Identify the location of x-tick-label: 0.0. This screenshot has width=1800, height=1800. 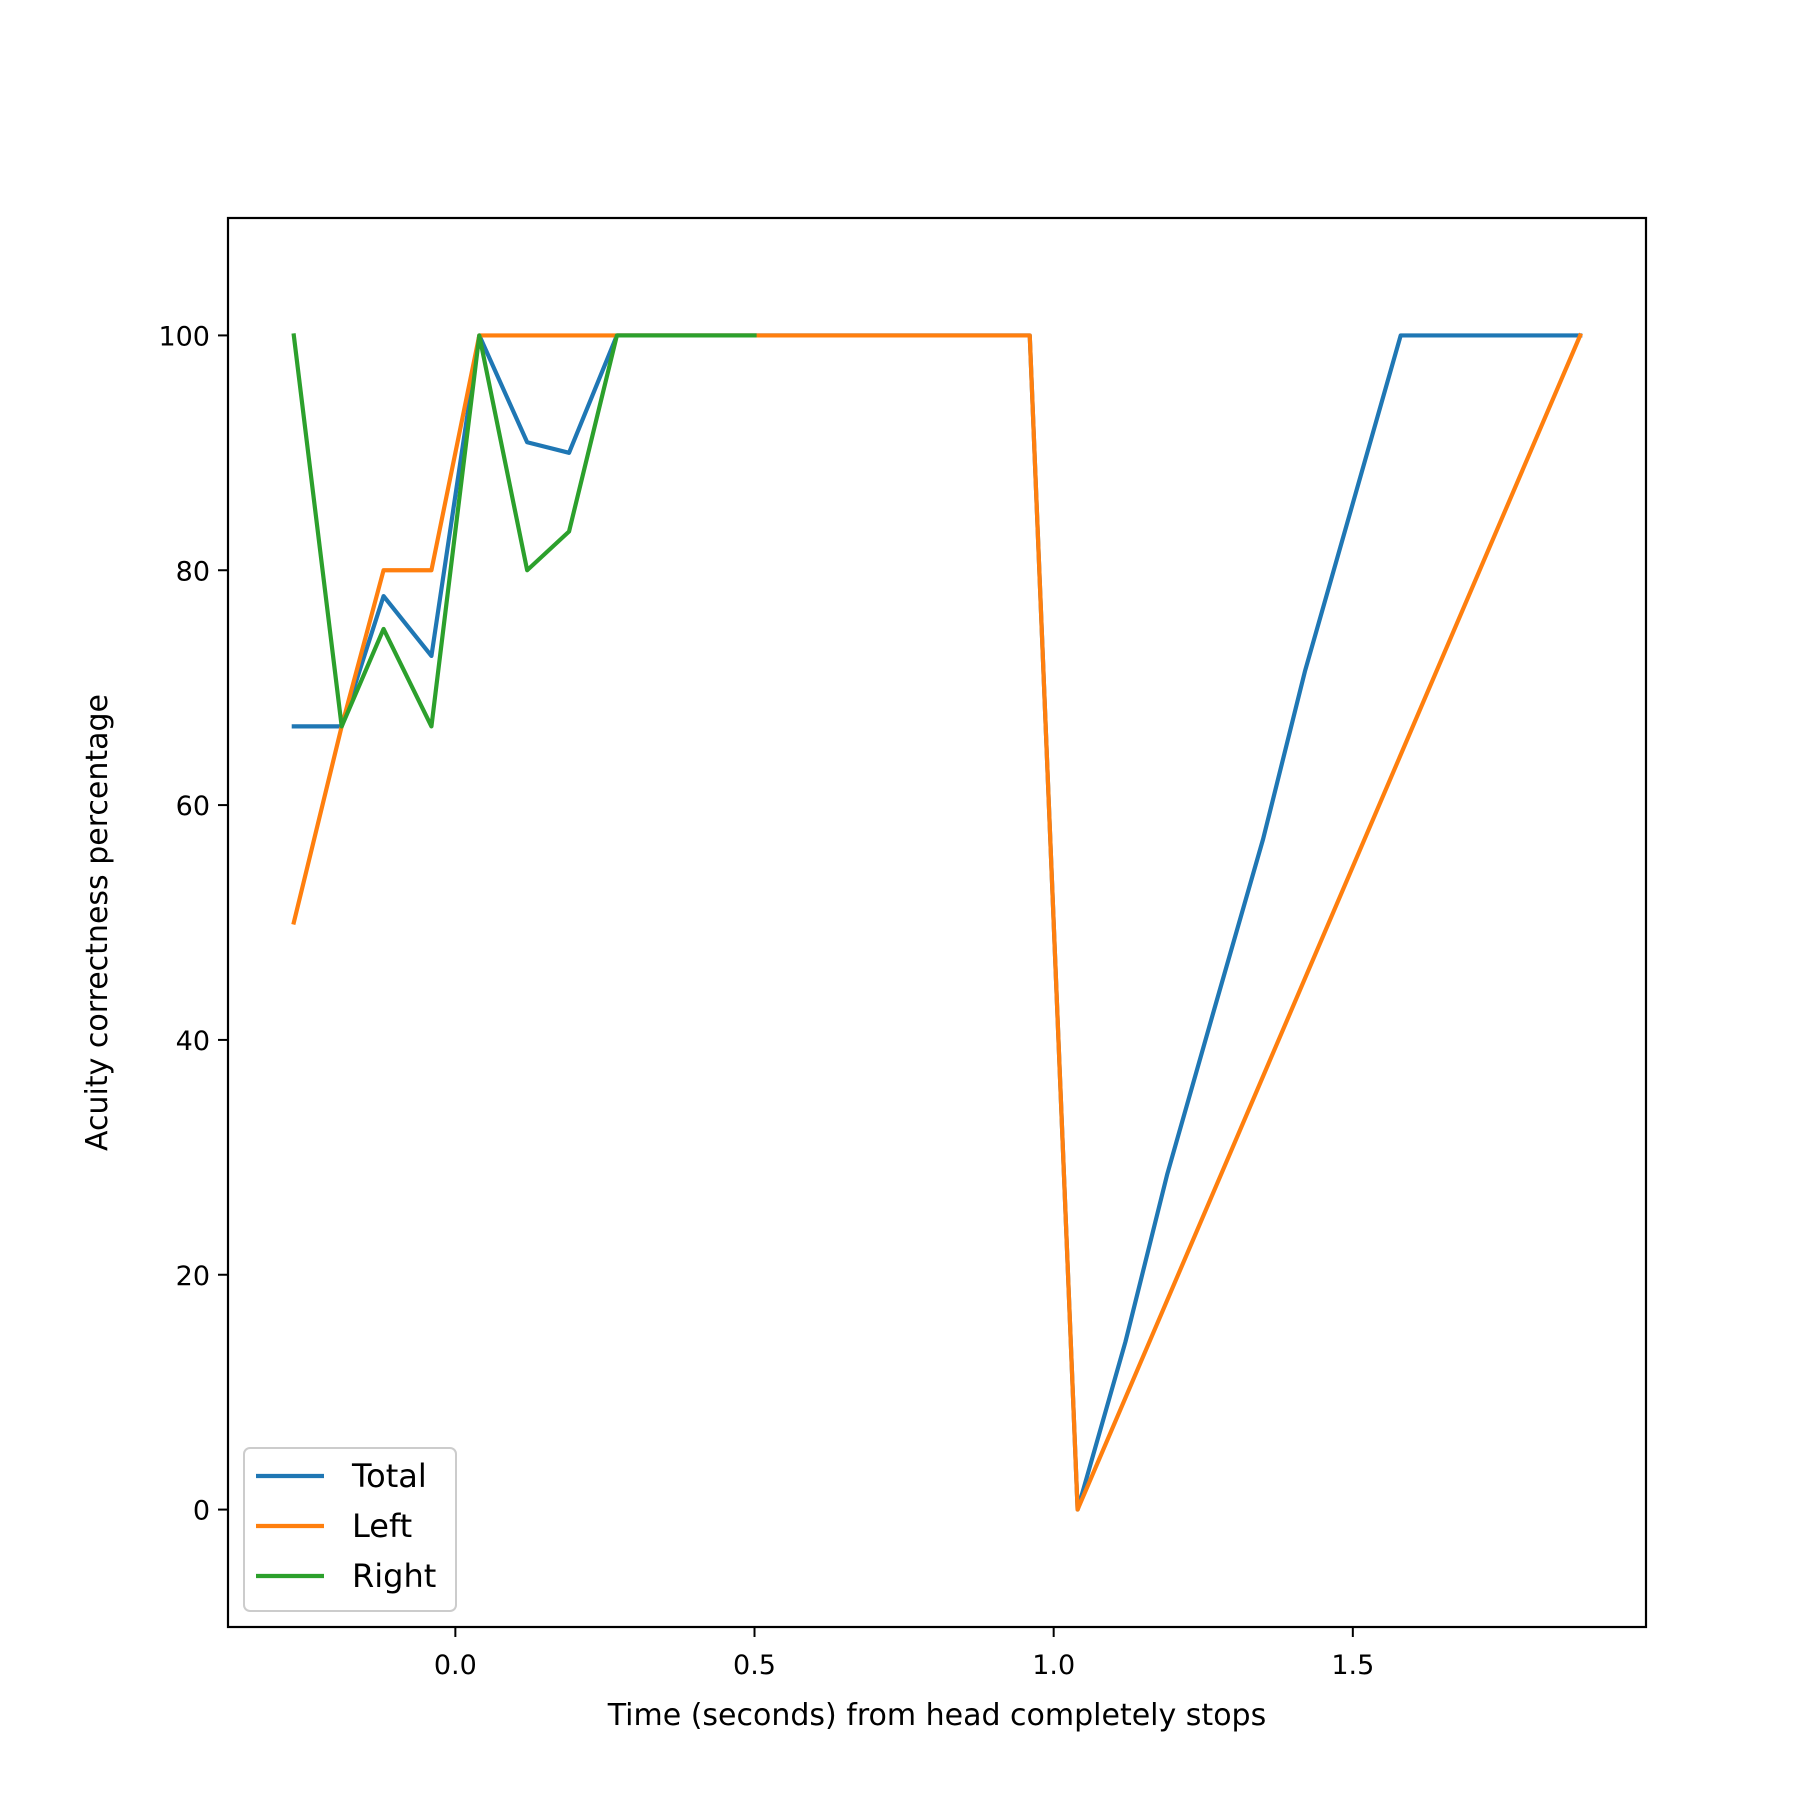
(455, 1665).